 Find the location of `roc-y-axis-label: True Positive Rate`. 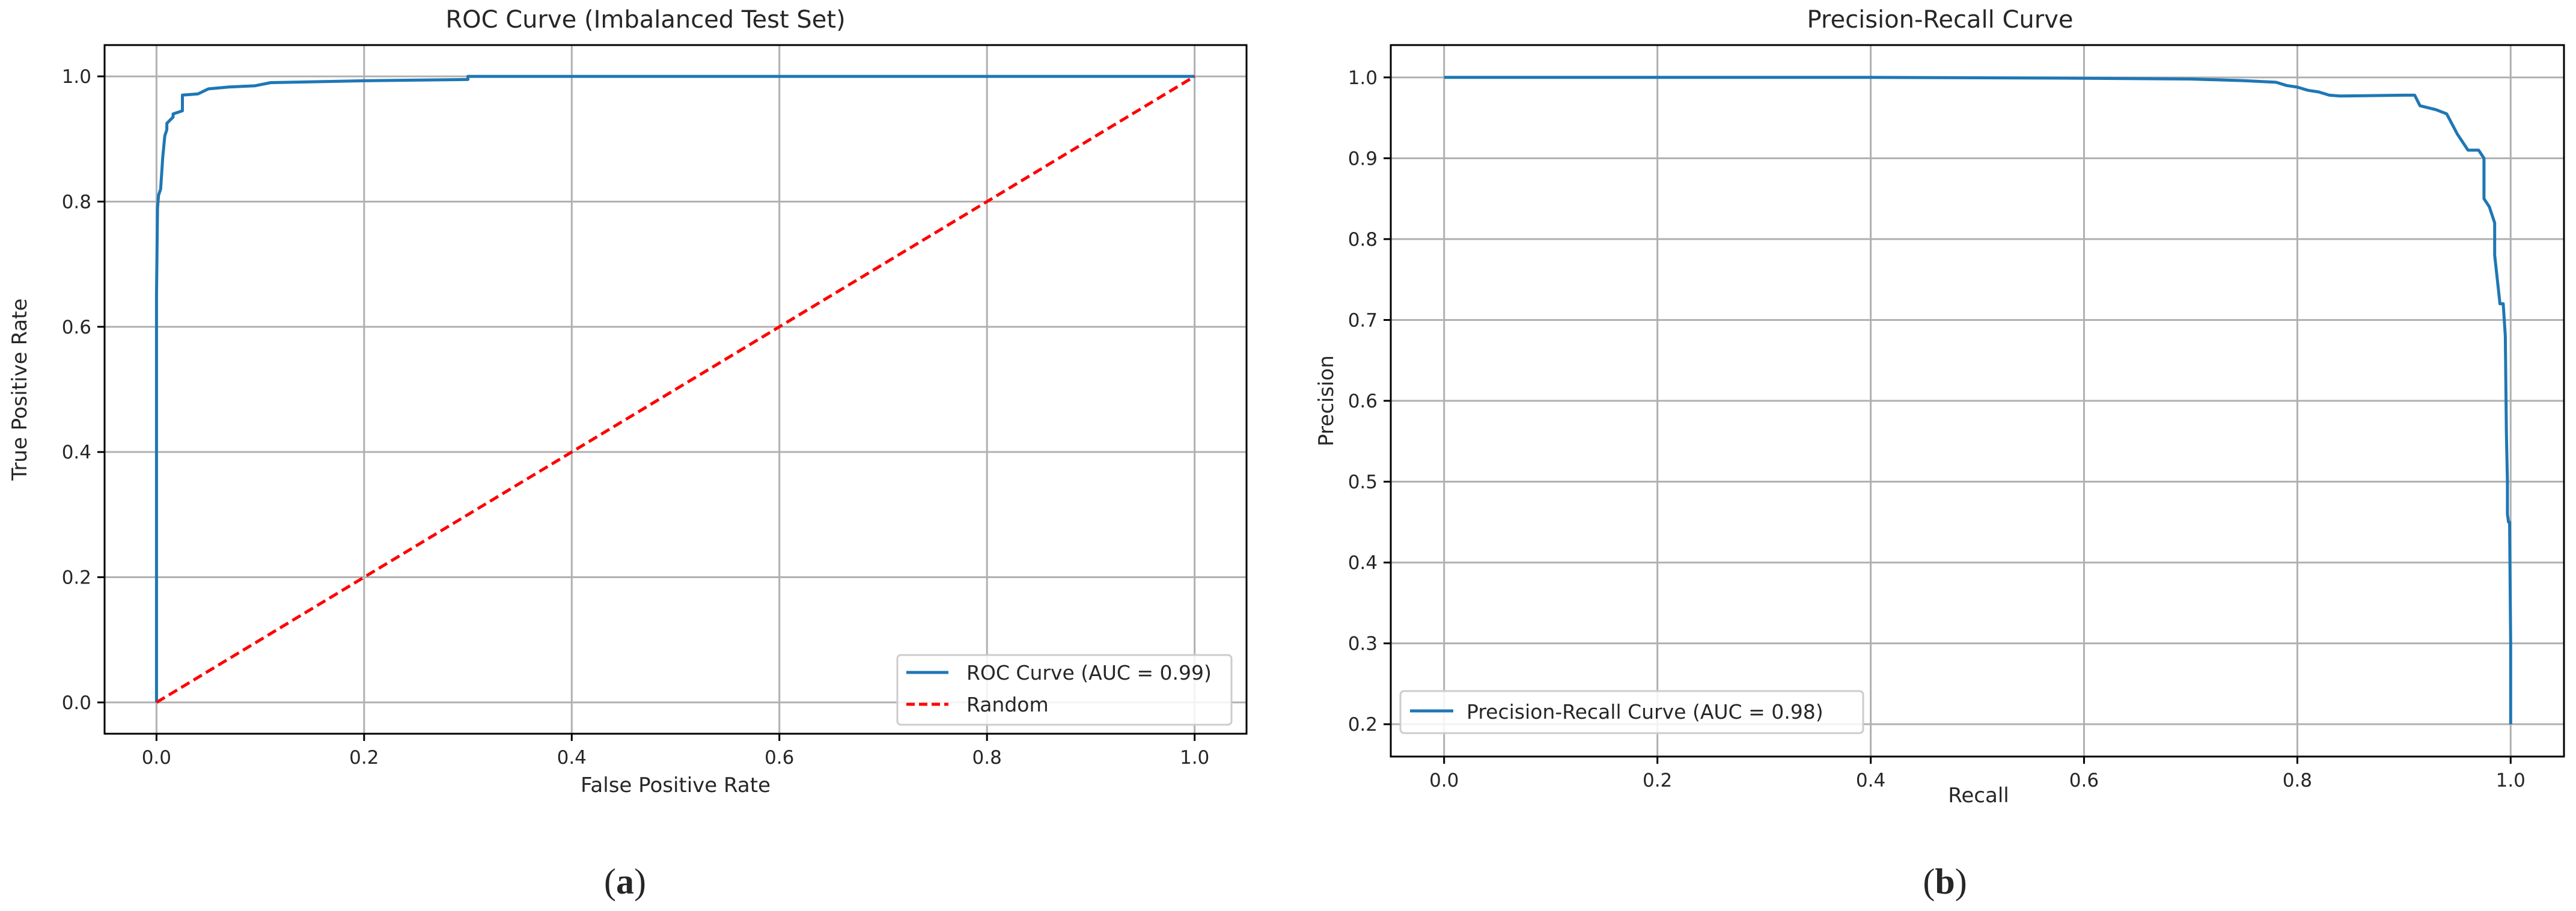

roc-y-axis-label: True Positive Rate is located at coordinates (20, 390).